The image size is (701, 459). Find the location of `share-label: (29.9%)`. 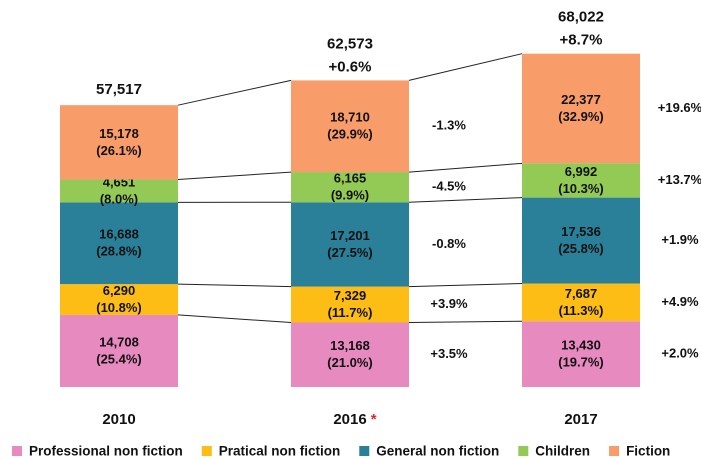

share-label: (29.9%) is located at coordinates (350, 134).